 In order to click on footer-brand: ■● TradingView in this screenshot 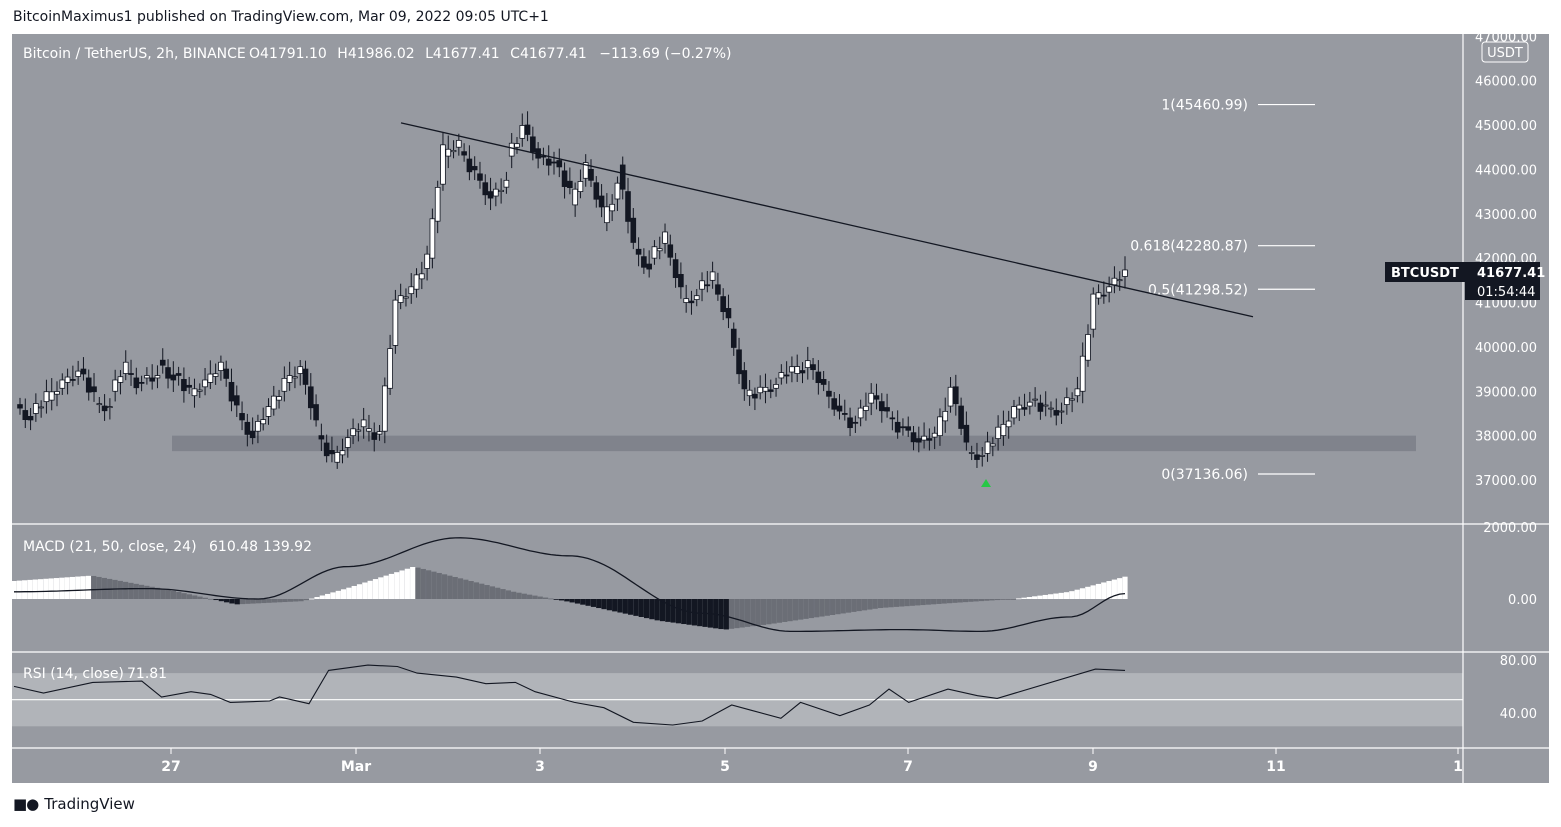, I will do `click(74, 804)`.